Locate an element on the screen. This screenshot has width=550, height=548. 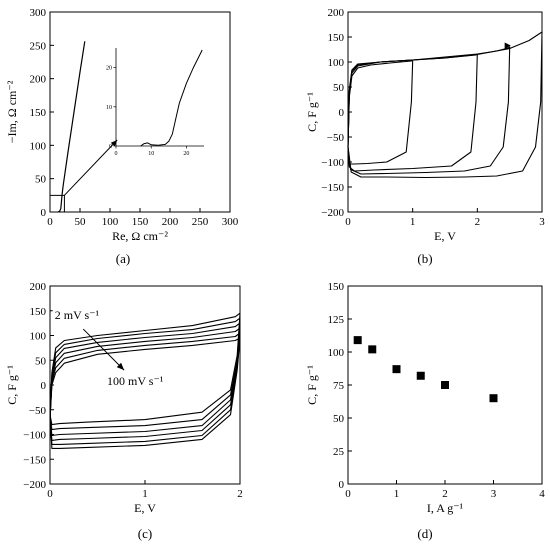
x-tick-label-a: 150 is located at coordinates (140, 222).